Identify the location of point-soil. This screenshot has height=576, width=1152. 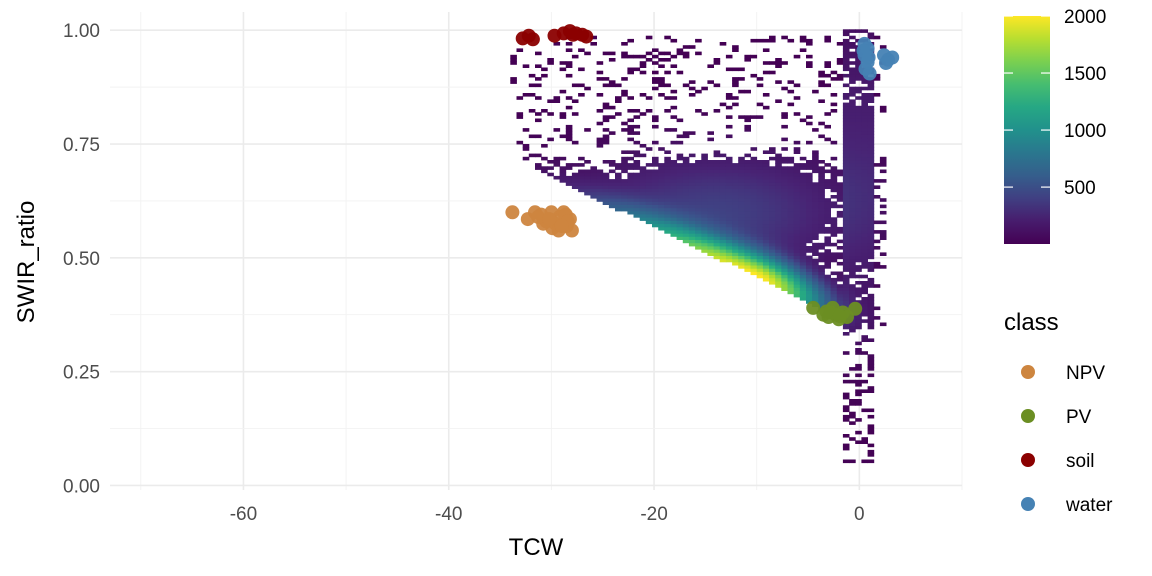
(532, 39).